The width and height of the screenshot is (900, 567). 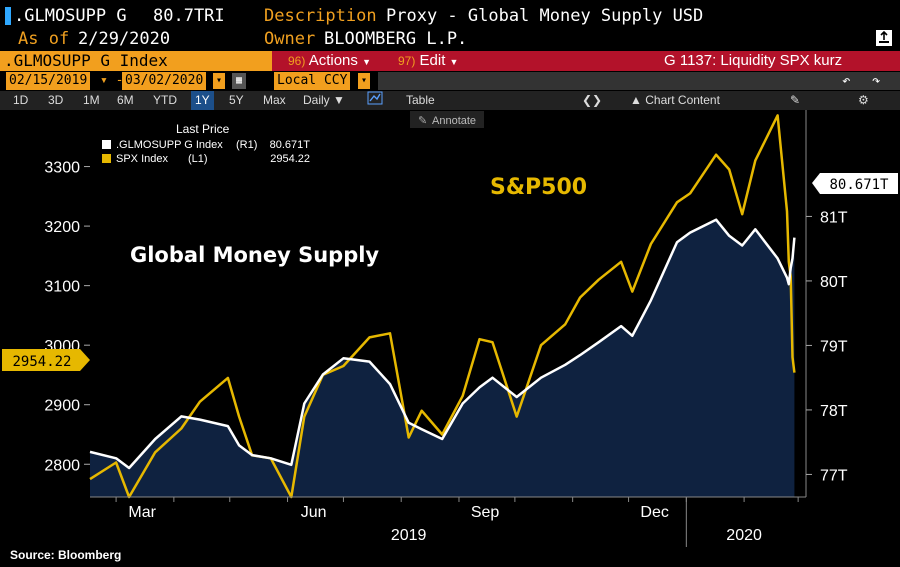 What do you see at coordinates (396, 39) in the screenshot?
I see `owner-value: BLOOMBERG L.P.` at bounding box center [396, 39].